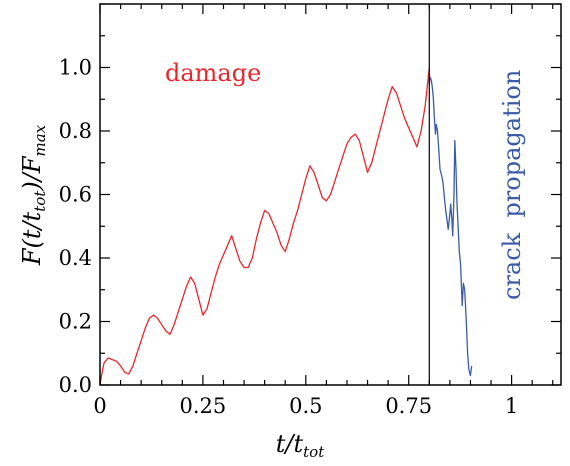 The height and width of the screenshot is (466, 570). What do you see at coordinates (408, 406) in the screenshot?
I see `x-tick-label: 0.75` at bounding box center [408, 406].